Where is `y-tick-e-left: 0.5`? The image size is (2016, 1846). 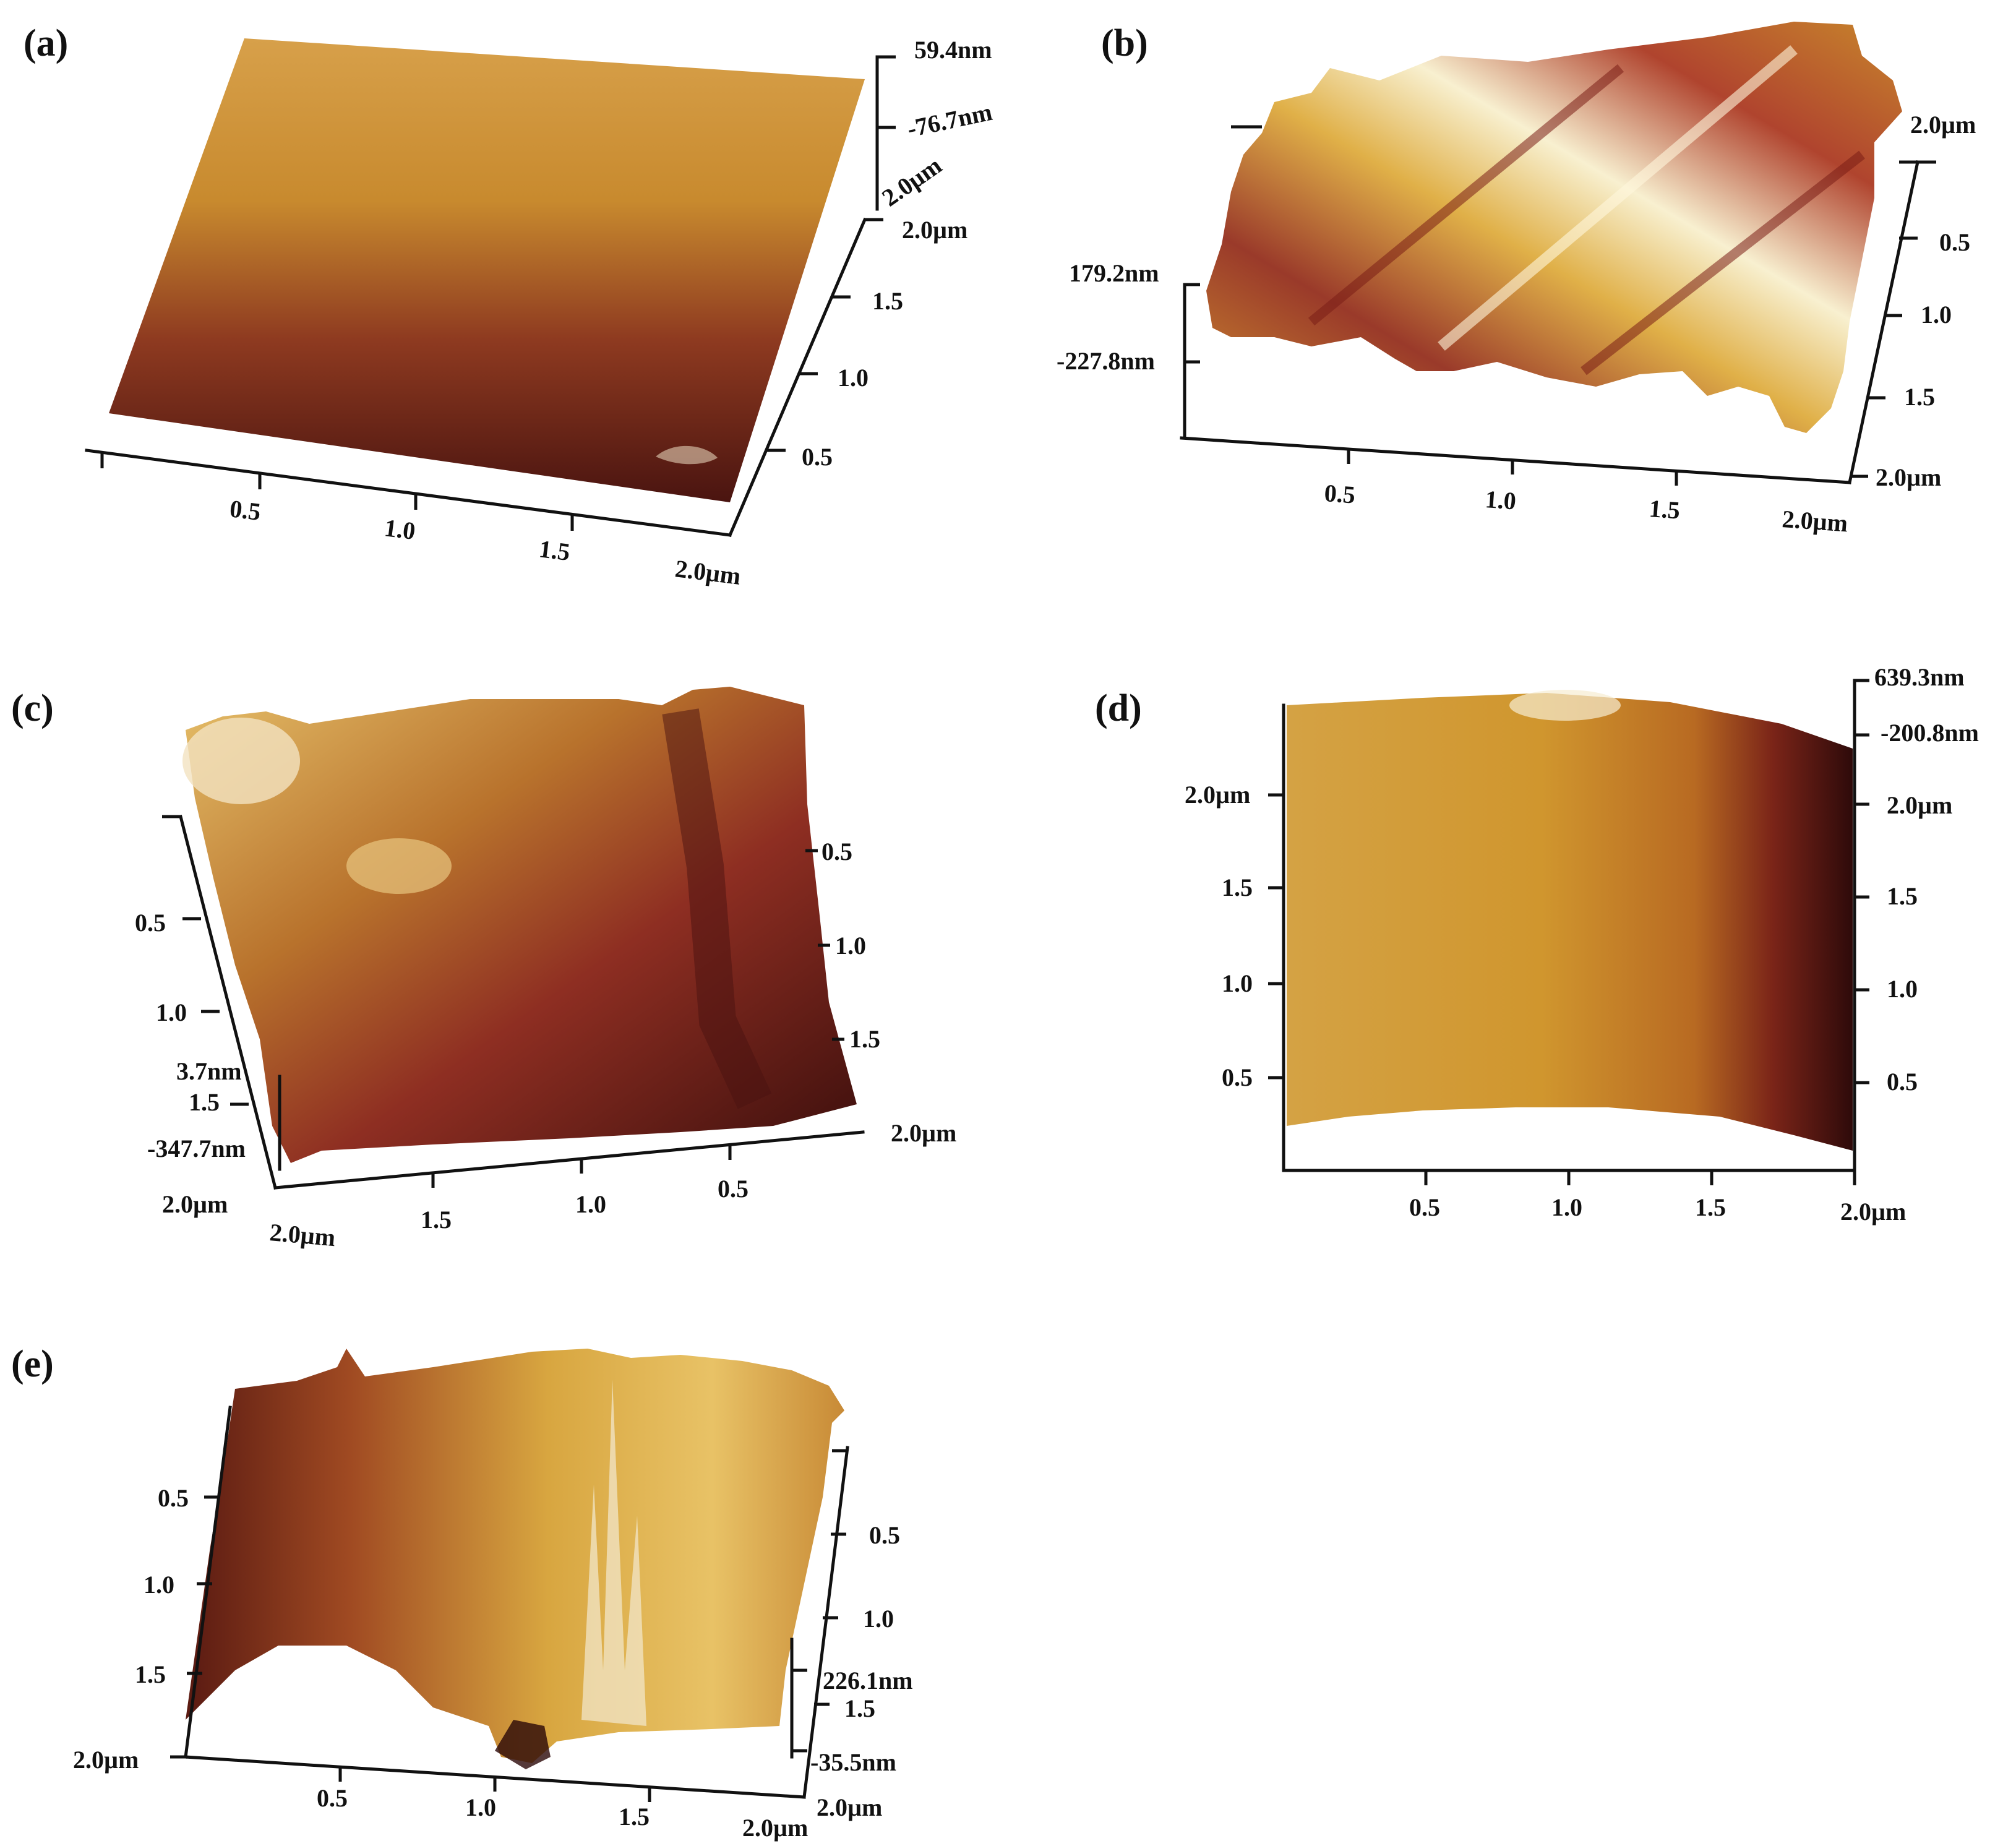
y-tick-e-left: 0.5 is located at coordinates (173, 1498).